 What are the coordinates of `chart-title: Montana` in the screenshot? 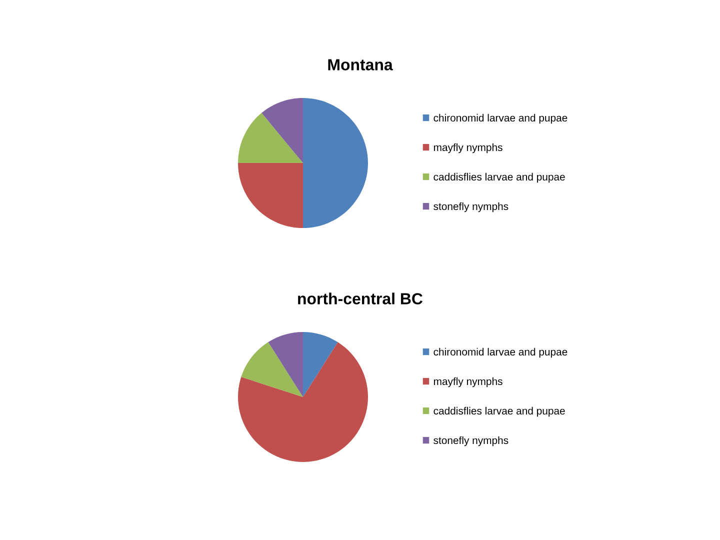 It's located at (360, 64).